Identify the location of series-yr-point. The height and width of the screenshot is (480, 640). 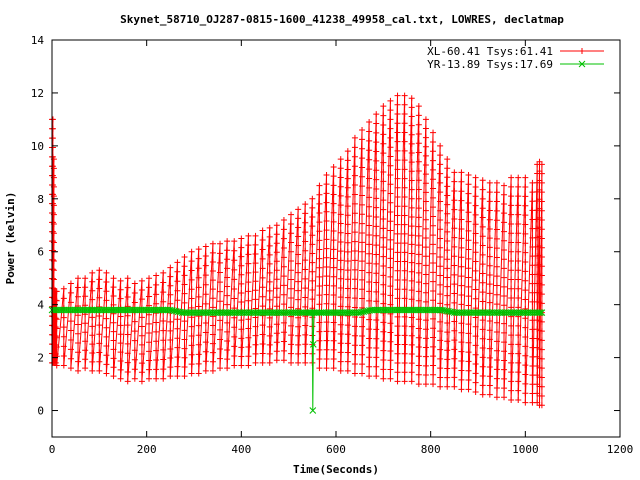
(537, 312).